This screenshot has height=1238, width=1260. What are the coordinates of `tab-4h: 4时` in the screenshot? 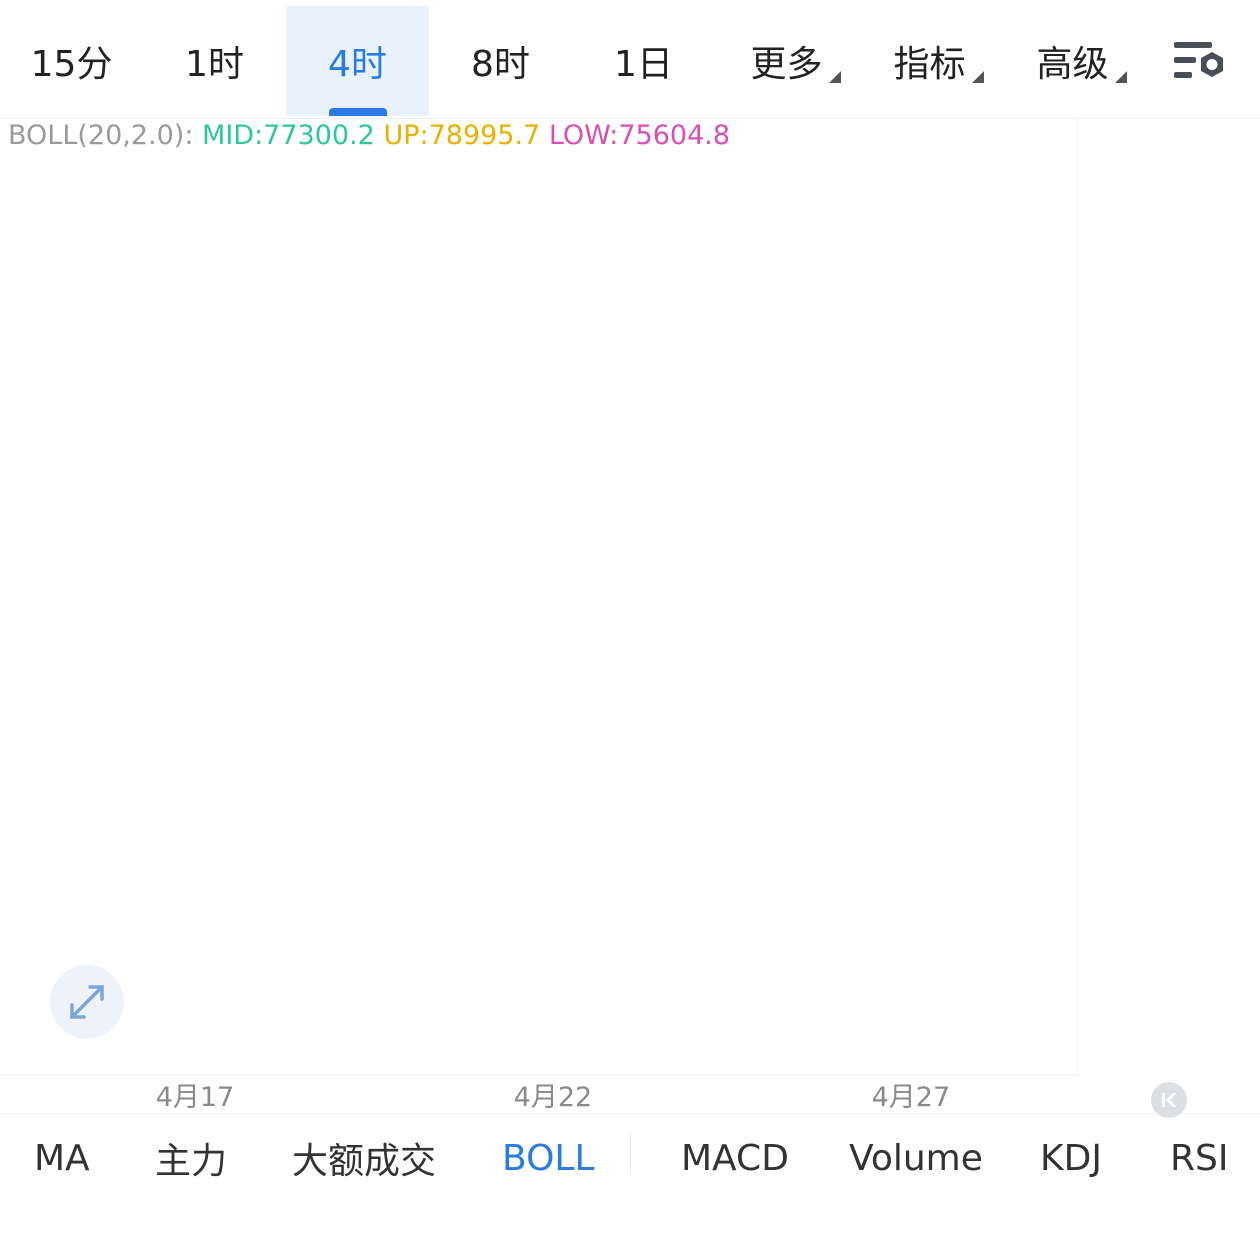 It's located at (357, 61).